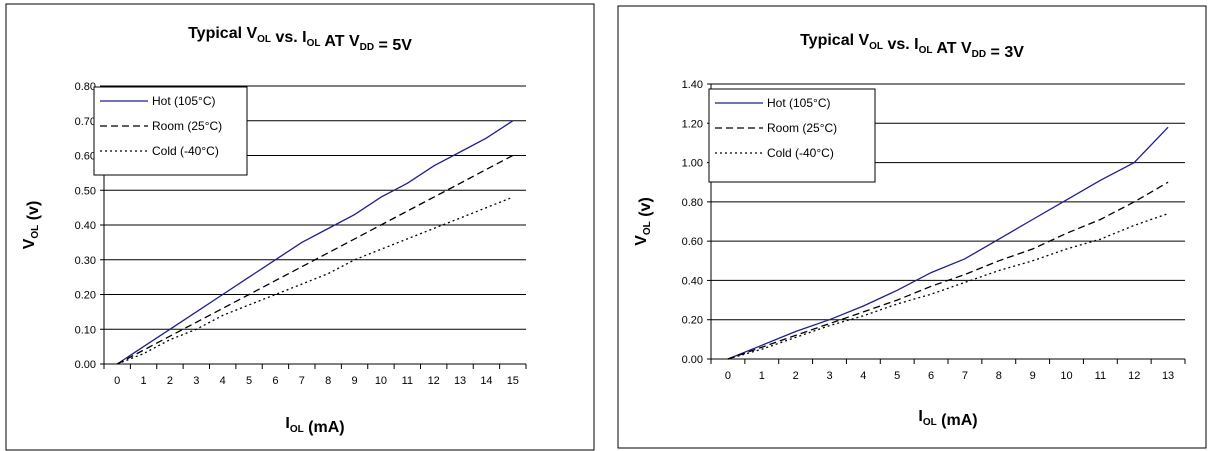 This screenshot has width=1209, height=451. Describe the element at coordinates (85, 330) in the screenshot. I see `y-tick-label: 0.10` at that location.